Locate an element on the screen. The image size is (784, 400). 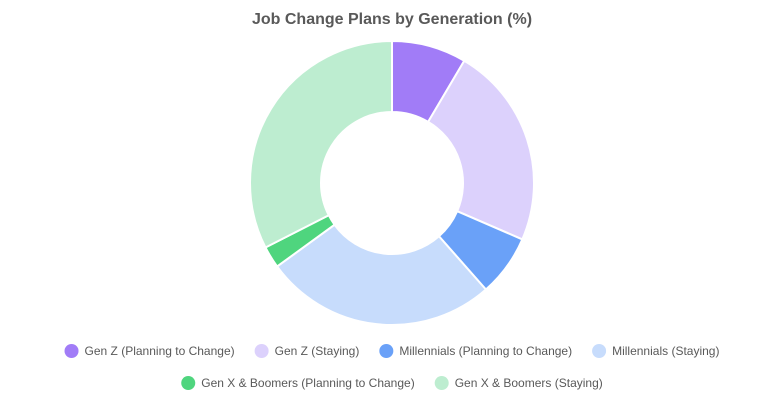
legend-item-3: Millennials (Staying) is located at coordinates (655, 351).